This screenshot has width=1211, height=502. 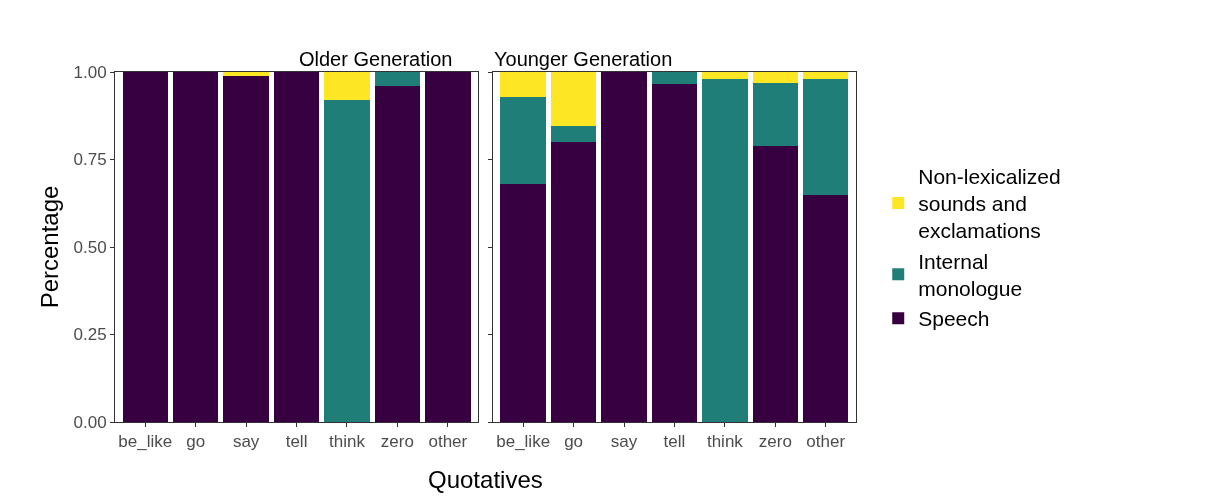 I want to click on y-tick-label: 0.00, so click(x=90, y=422).